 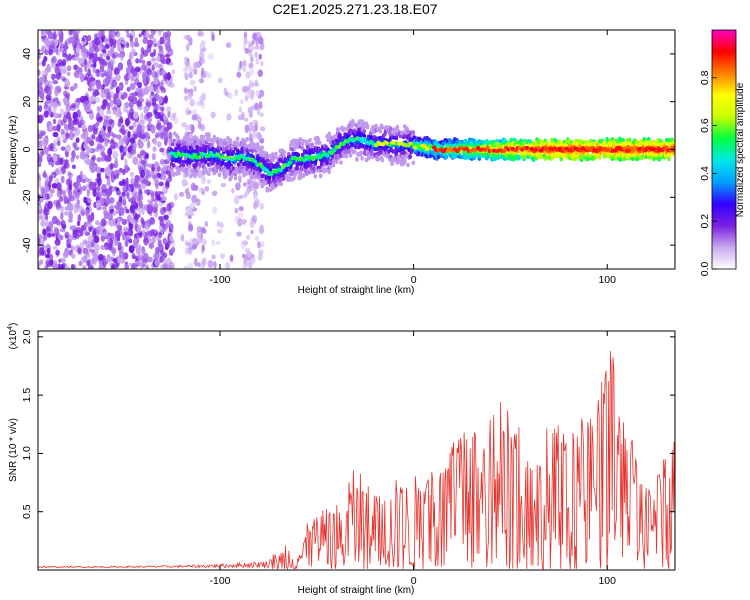 I want to click on x-tick-label: 0, so click(x=414, y=280).